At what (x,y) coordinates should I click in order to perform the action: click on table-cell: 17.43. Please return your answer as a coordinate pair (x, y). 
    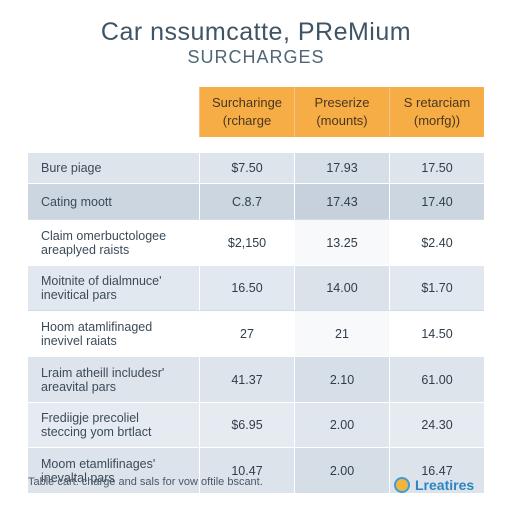
    Looking at the image, I should click on (341, 201).